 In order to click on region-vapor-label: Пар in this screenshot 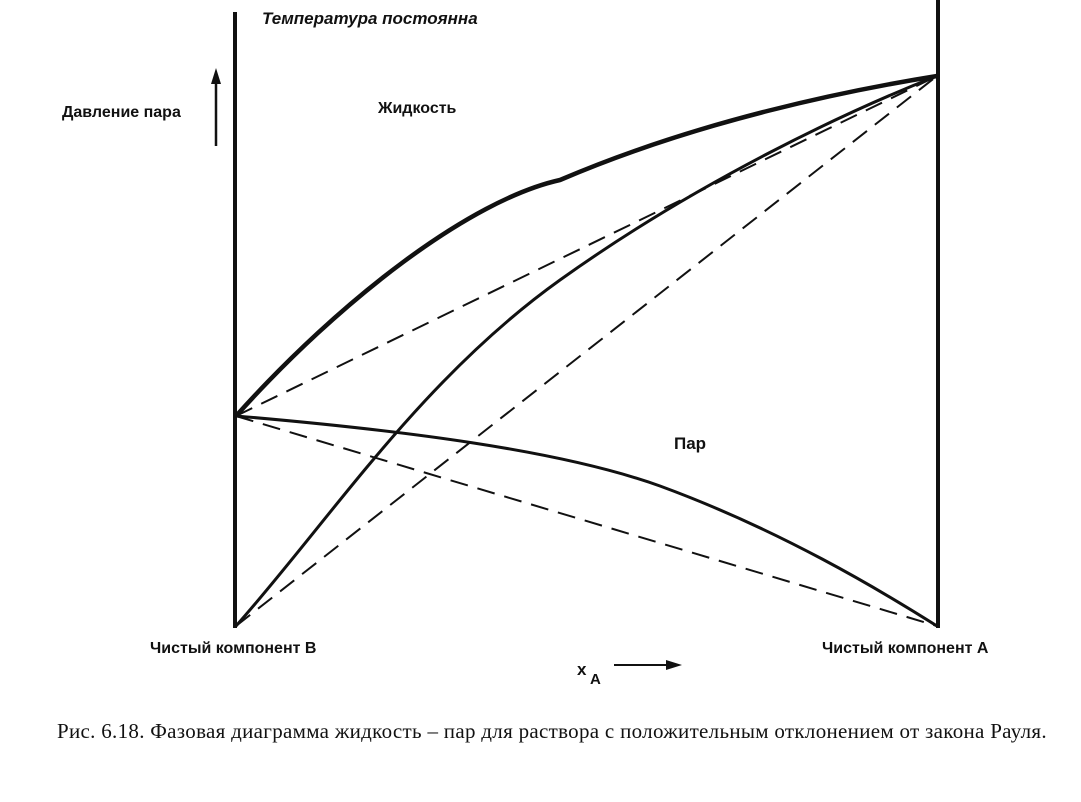, I will do `click(690, 443)`.